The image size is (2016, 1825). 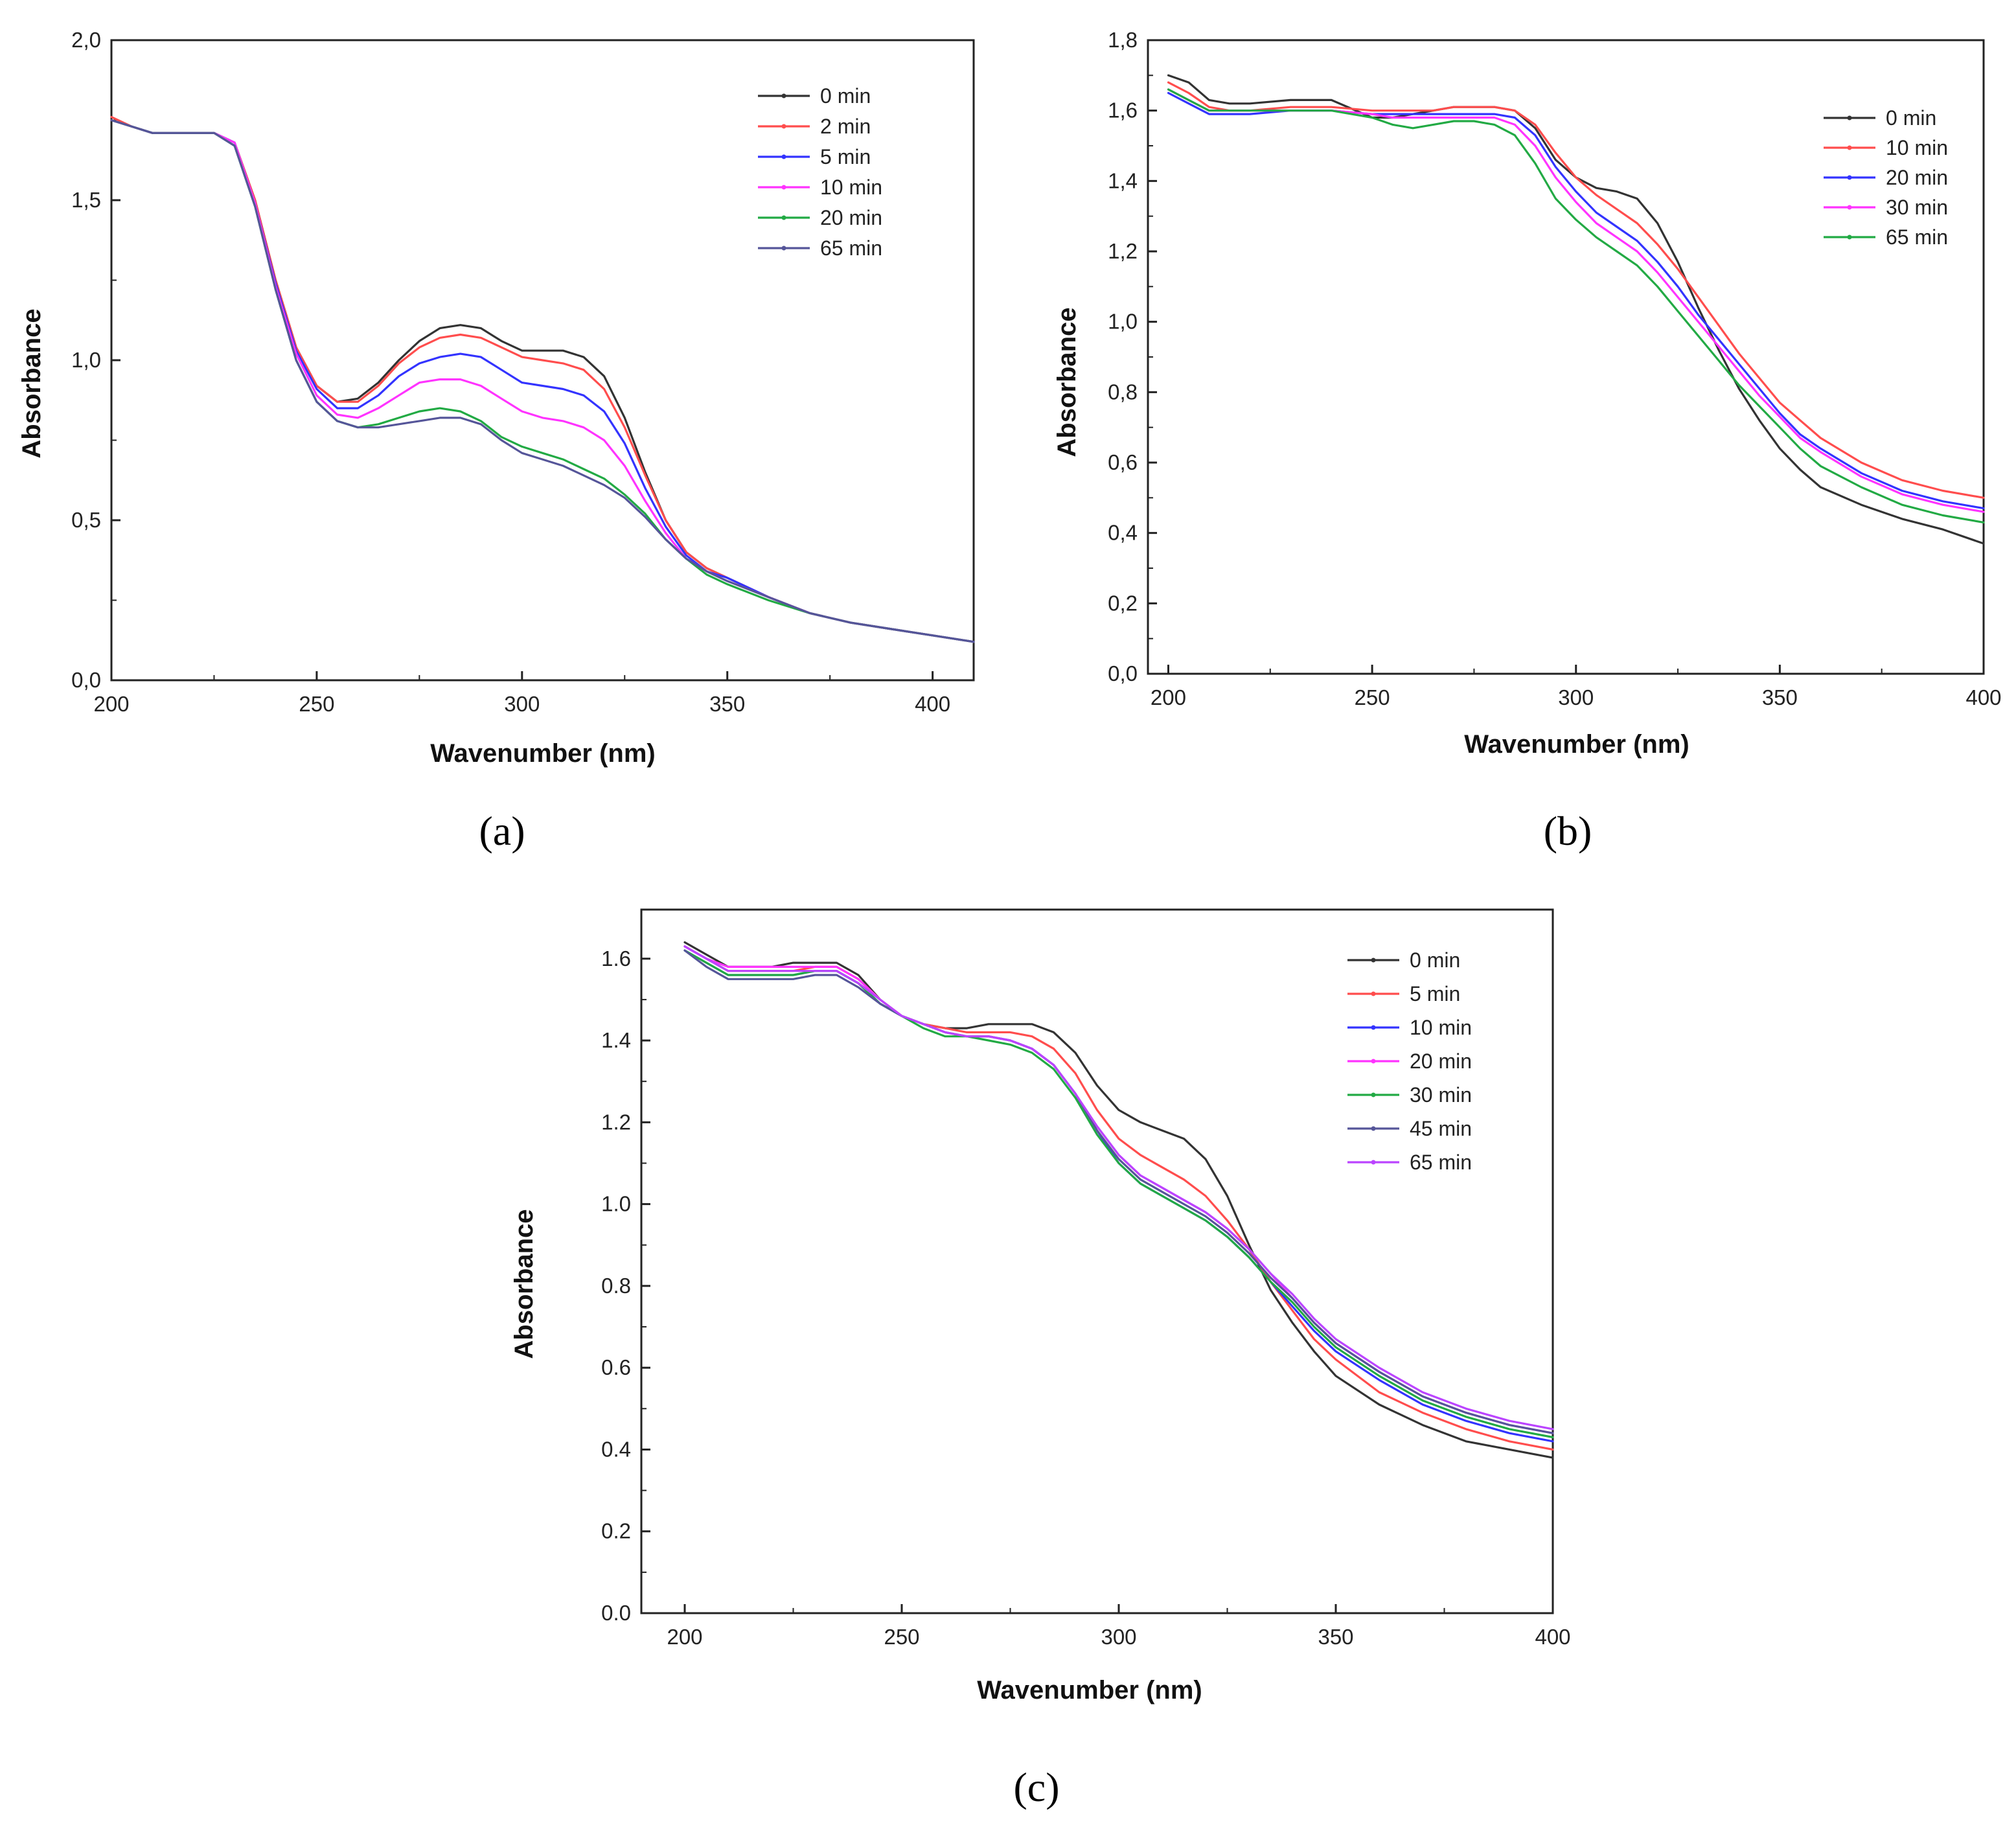 I want to click on panel-b-x-tick-label: 200, so click(x=1168, y=697).